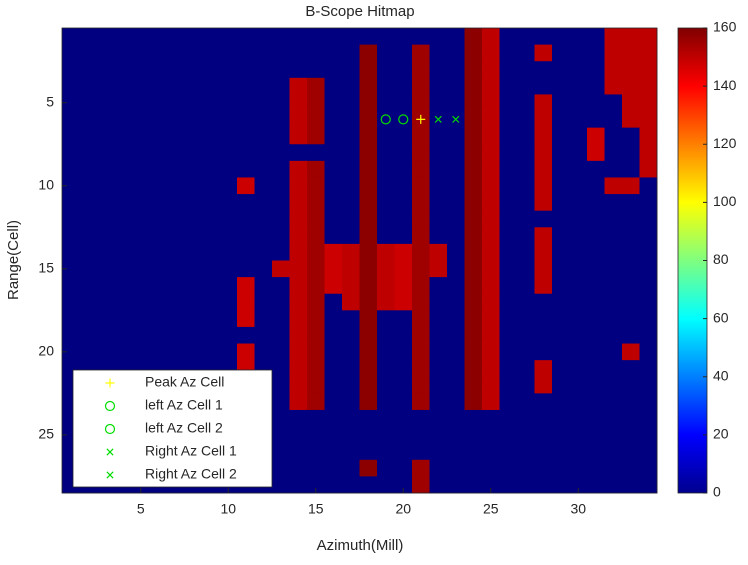 This screenshot has width=748, height=565. Describe the element at coordinates (438, 119) in the screenshot. I see `marker` at that location.